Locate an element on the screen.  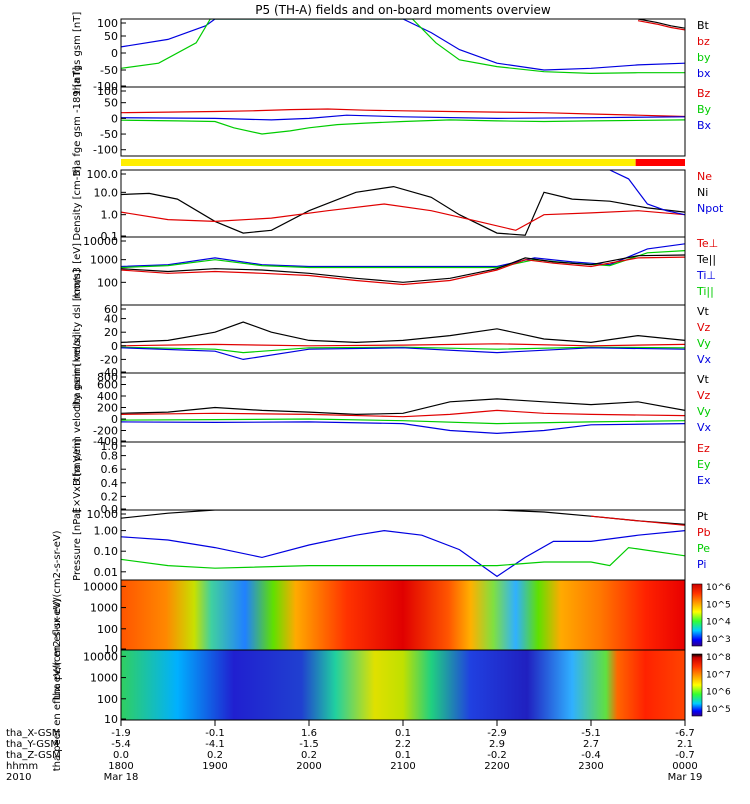
legend-te: Te⊥ is located at coordinates (707, 243).